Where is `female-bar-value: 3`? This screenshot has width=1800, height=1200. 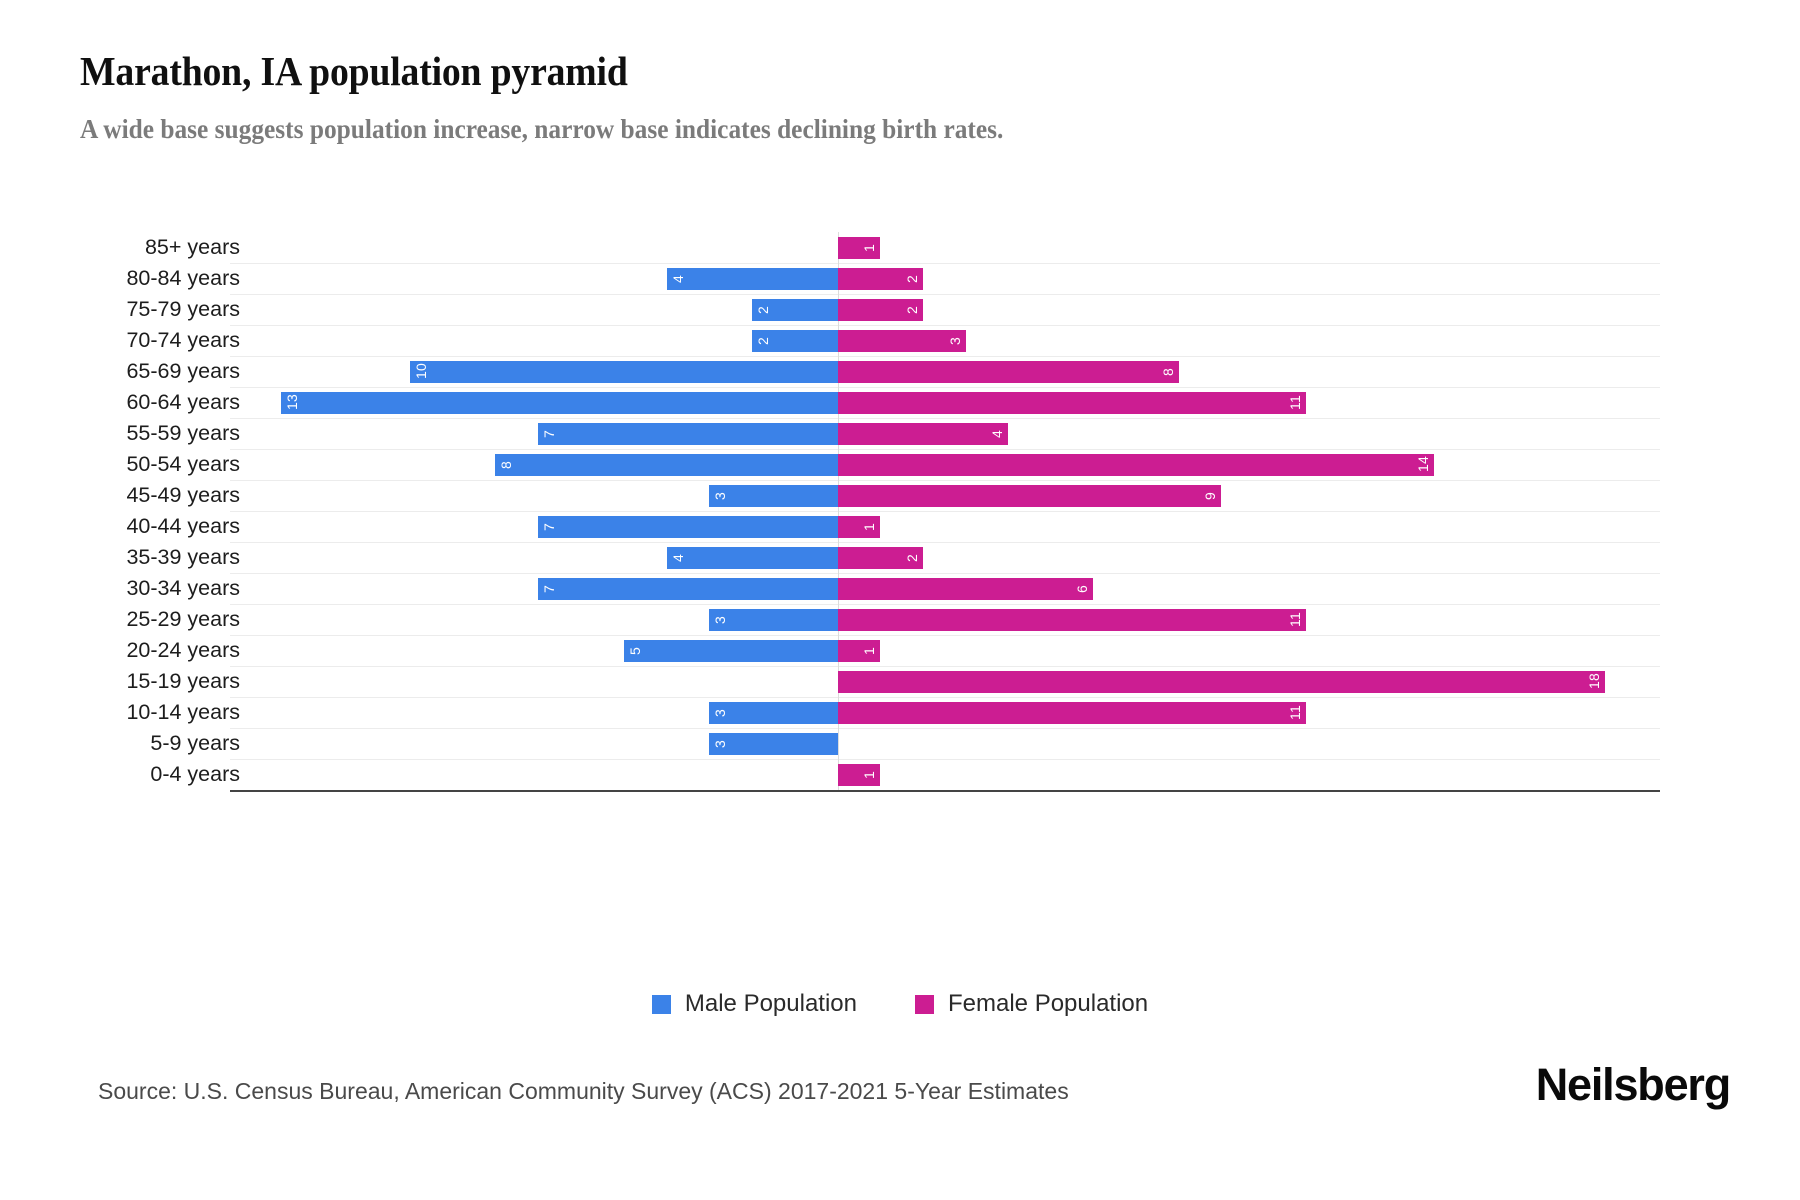 female-bar-value: 3 is located at coordinates (954, 340).